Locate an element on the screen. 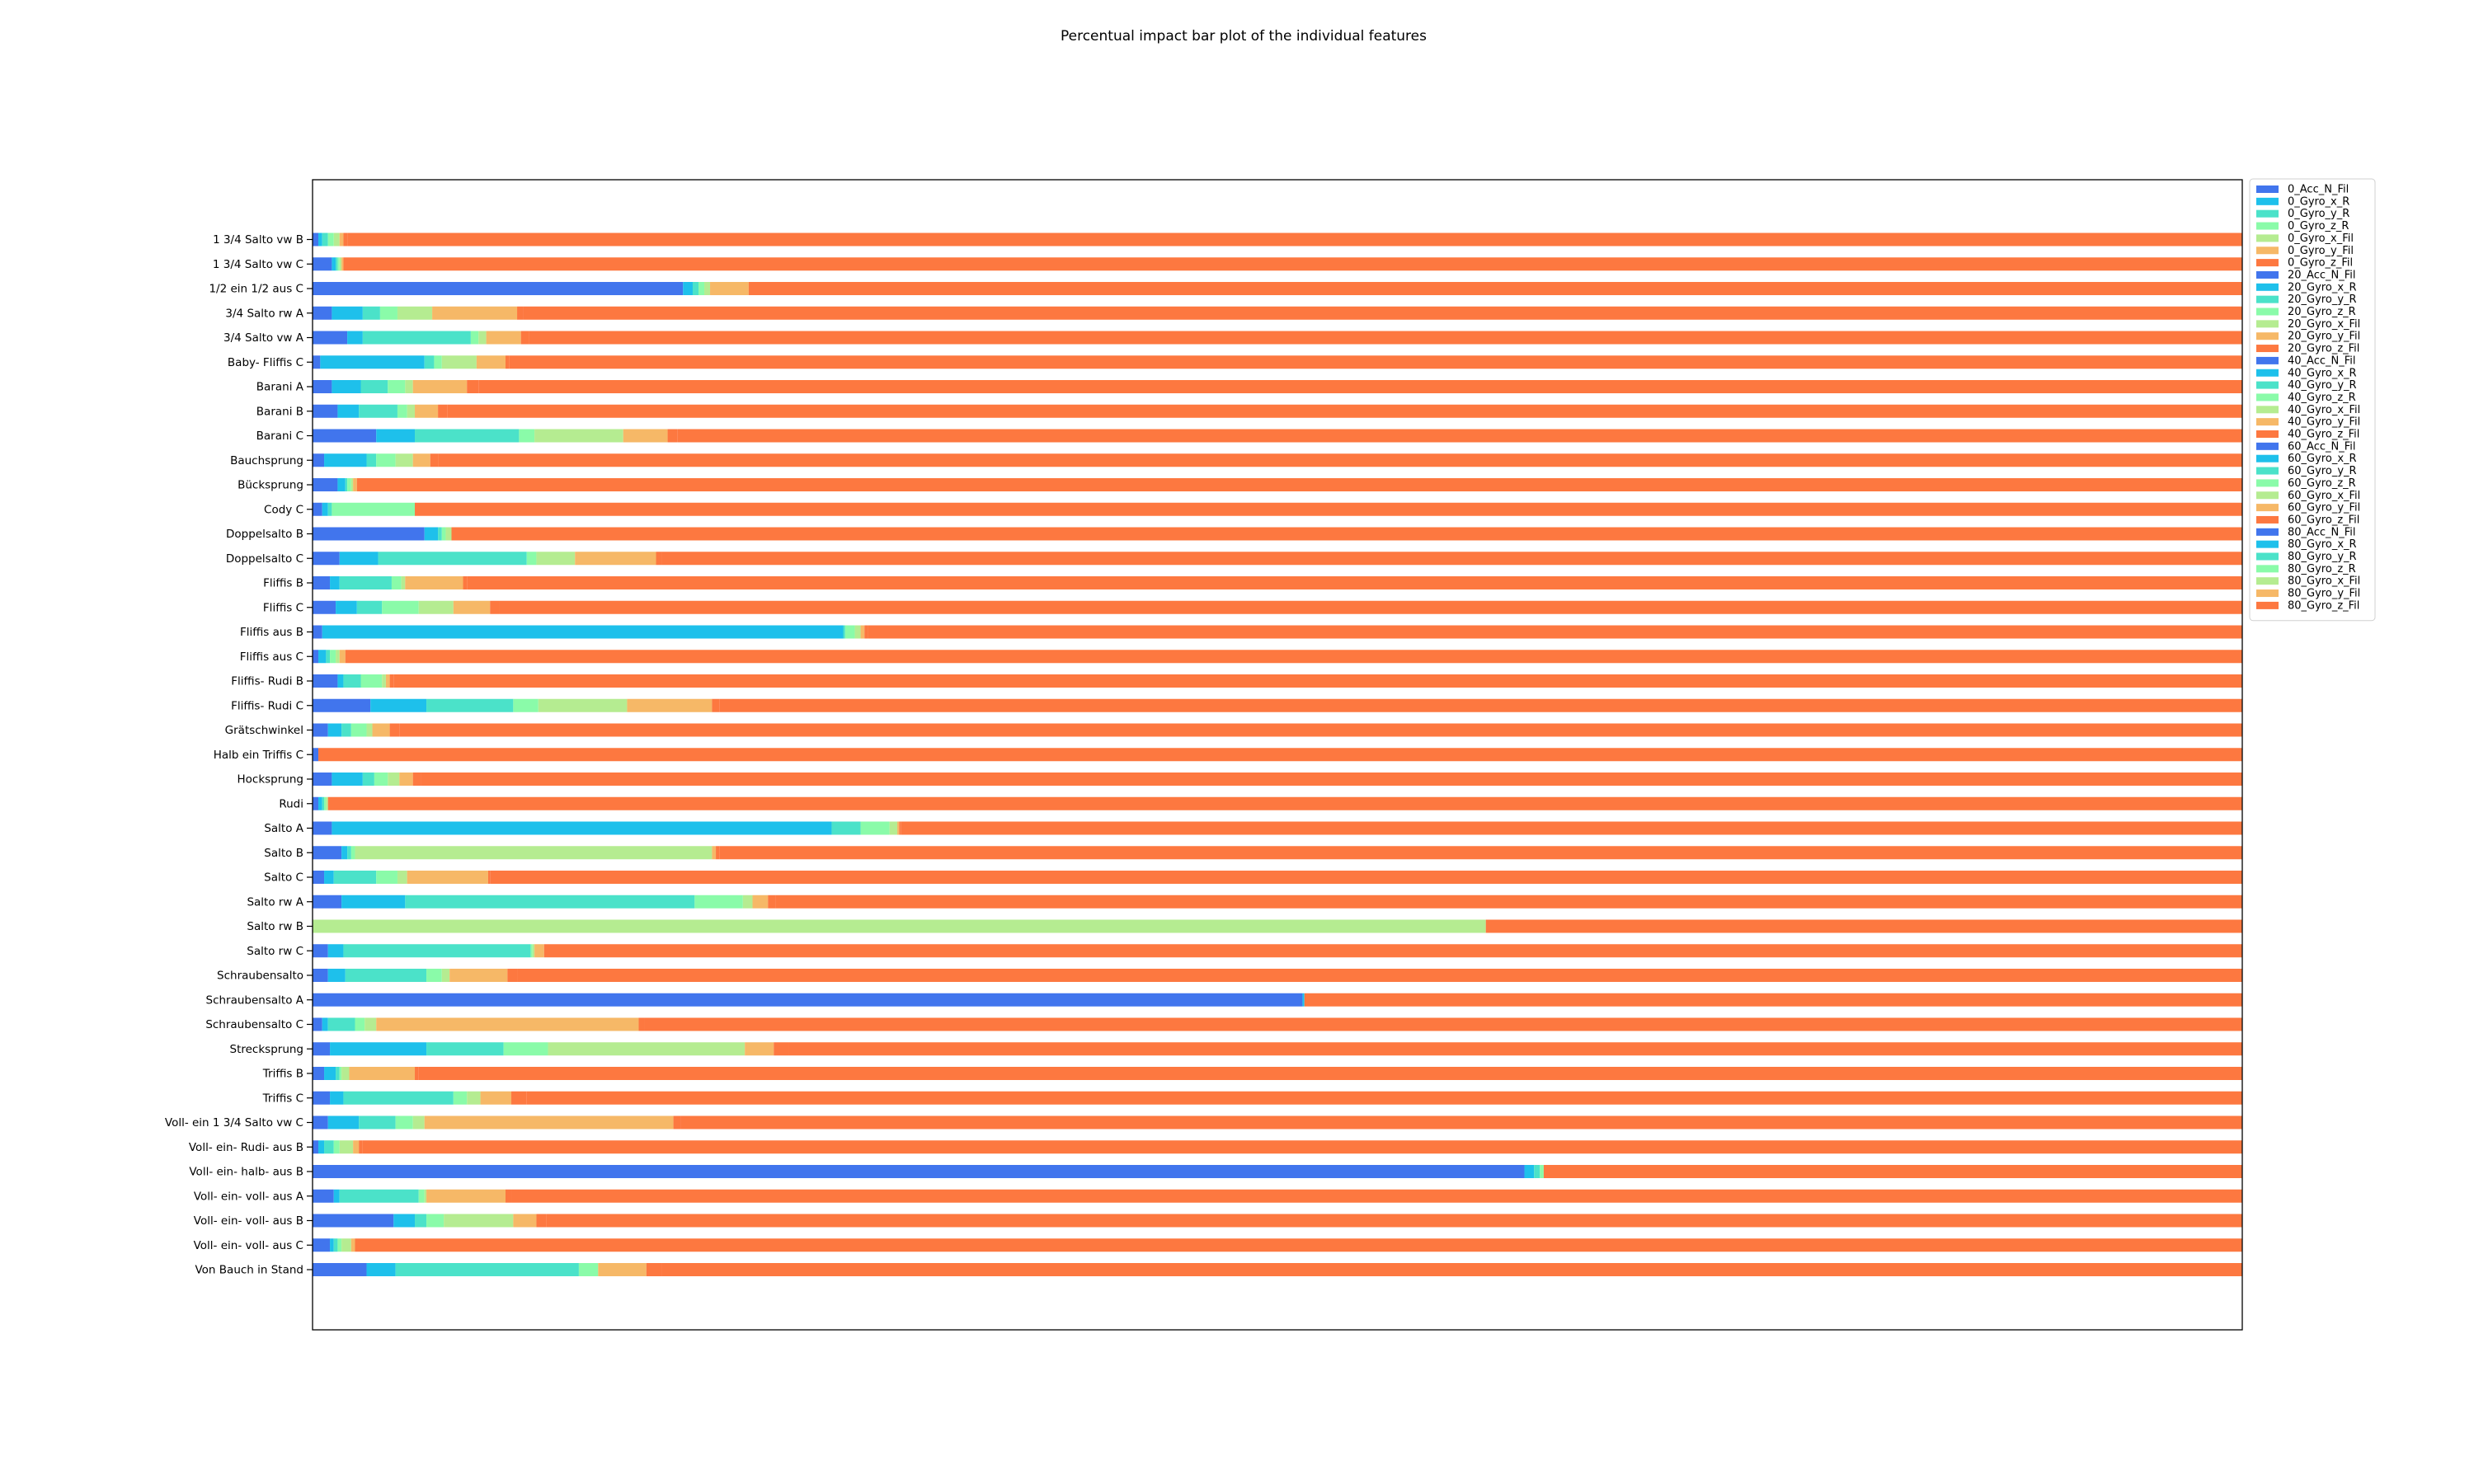 This screenshot has height=1484, width=2474. legend-label: 20_Gyro_y_R is located at coordinates (2322, 300).